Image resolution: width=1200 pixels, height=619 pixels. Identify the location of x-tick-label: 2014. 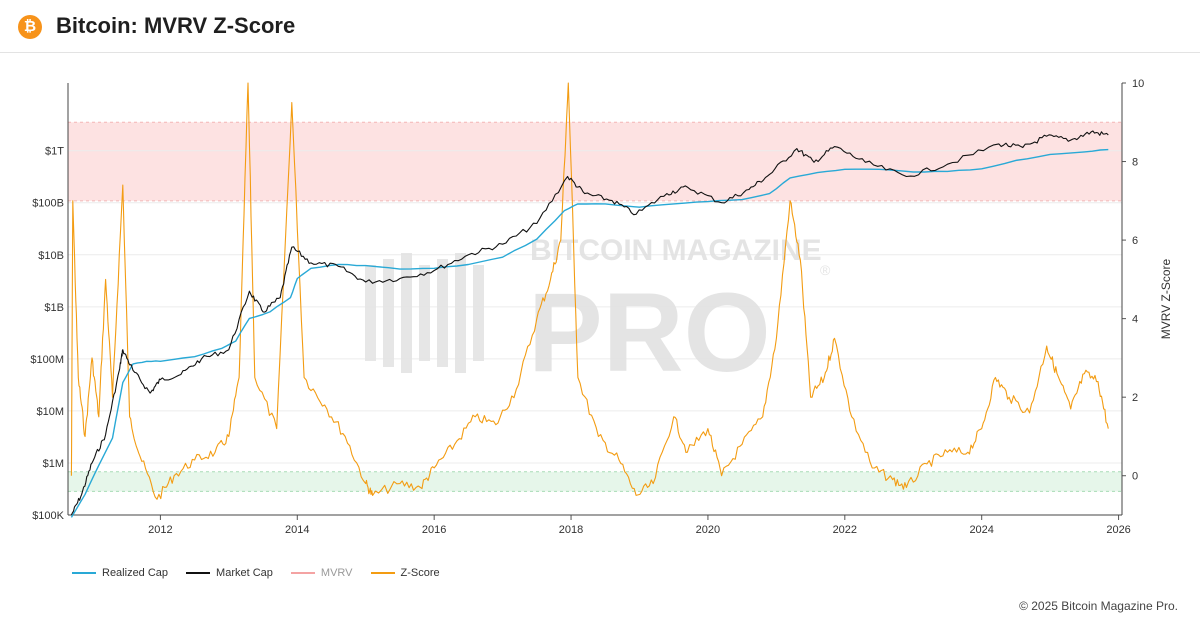
(297, 530).